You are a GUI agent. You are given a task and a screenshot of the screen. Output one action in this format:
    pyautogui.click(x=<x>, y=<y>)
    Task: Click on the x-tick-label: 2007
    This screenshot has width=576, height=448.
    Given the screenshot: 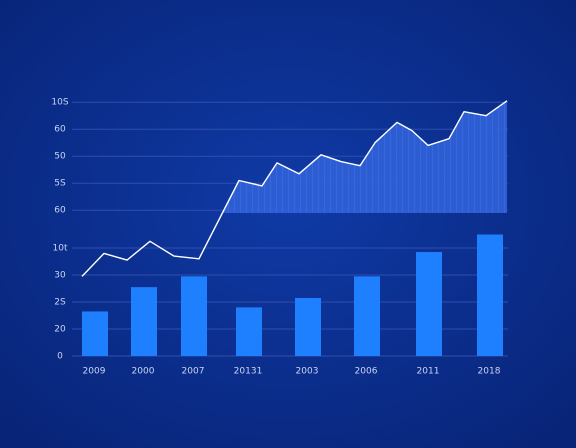 What is the action you would take?
    pyautogui.click(x=193, y=372)
    